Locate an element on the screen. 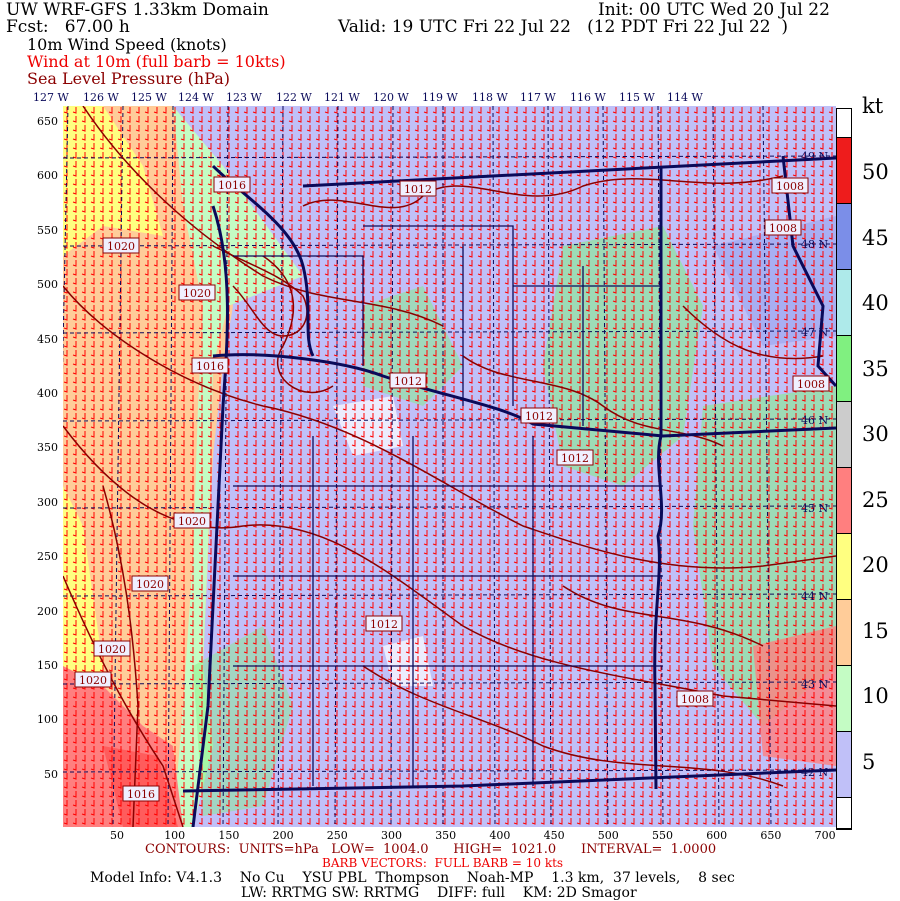 The height and width of the screenshot is (901, 900). x-tick-label: 400 is located at coordinates (500, 835).